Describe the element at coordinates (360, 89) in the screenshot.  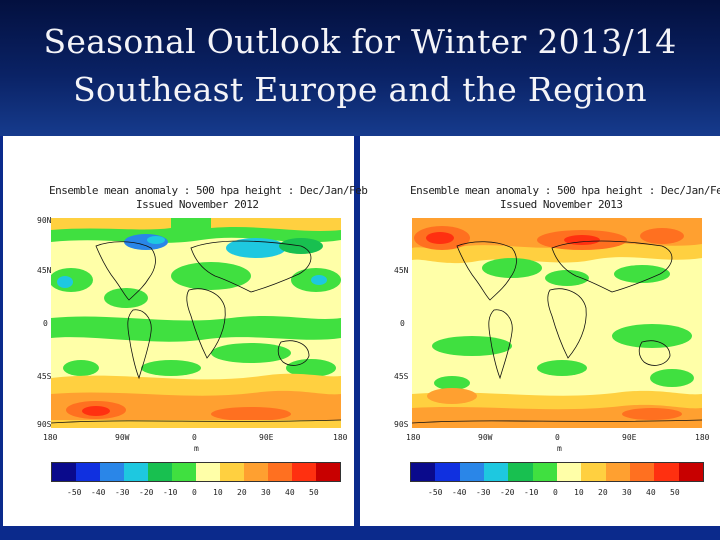
I see `slide-title-line2: Southeast Europe and the Region` at that location.